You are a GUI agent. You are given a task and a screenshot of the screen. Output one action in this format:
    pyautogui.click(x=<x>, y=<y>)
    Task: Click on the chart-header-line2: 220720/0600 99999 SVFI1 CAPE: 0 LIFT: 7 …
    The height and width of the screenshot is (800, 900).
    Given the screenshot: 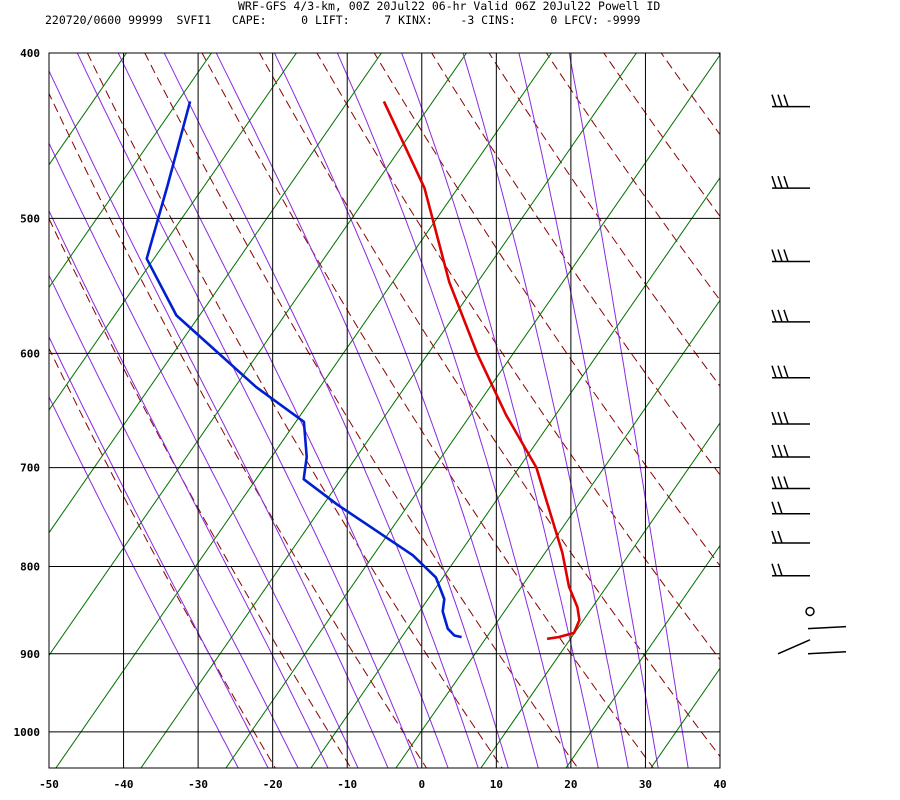 What is the action you would take?
    pyautogui.click(x=343, y=20)
    